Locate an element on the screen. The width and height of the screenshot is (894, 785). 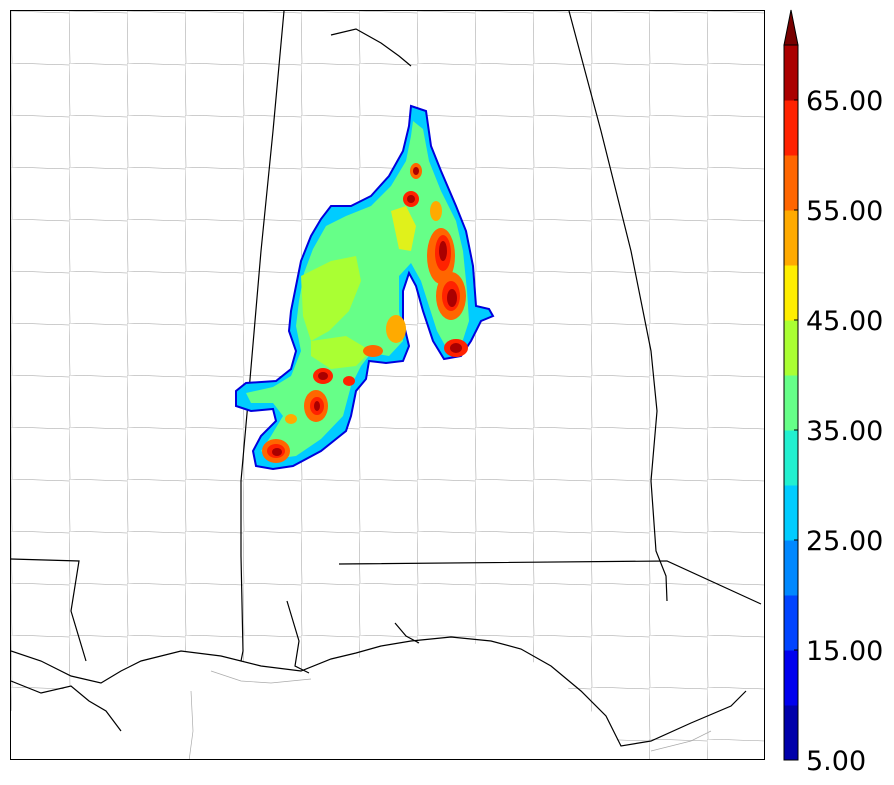
colorbar-extend-arrow is located at coordinates (791, 27).